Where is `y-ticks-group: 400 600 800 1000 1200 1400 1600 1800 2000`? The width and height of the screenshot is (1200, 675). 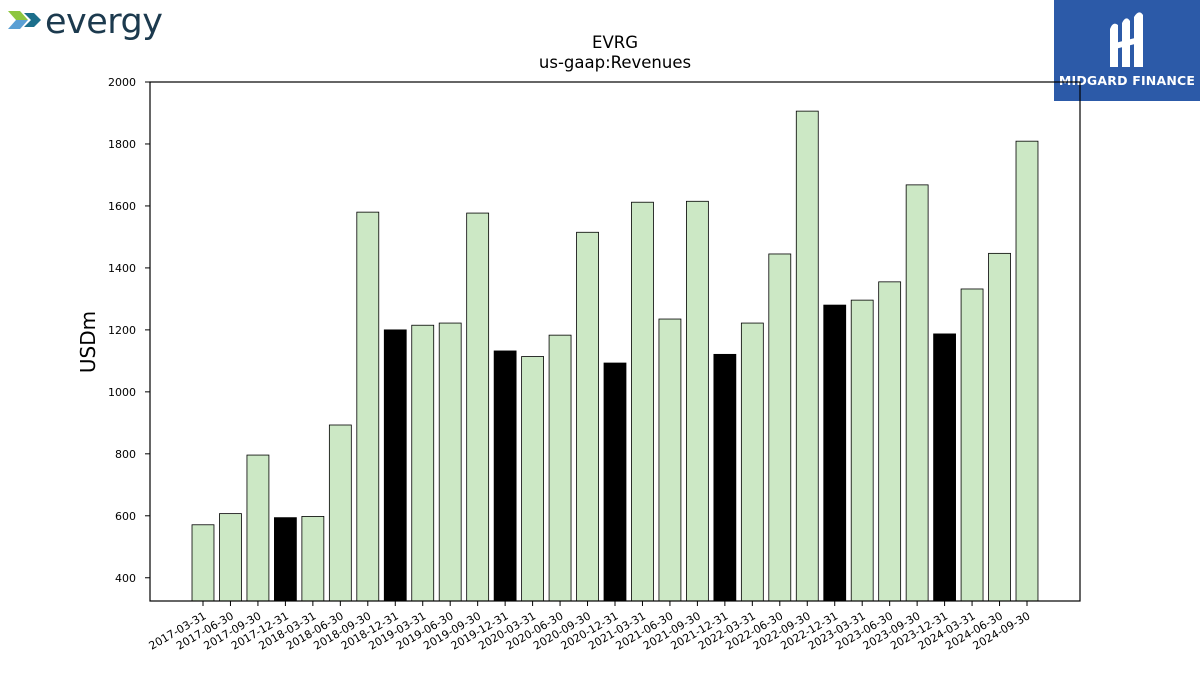
y-ticks-group: 400 600 800 1000 1200 1400 1600 1800 2000 is located at coordinates (129, 330).